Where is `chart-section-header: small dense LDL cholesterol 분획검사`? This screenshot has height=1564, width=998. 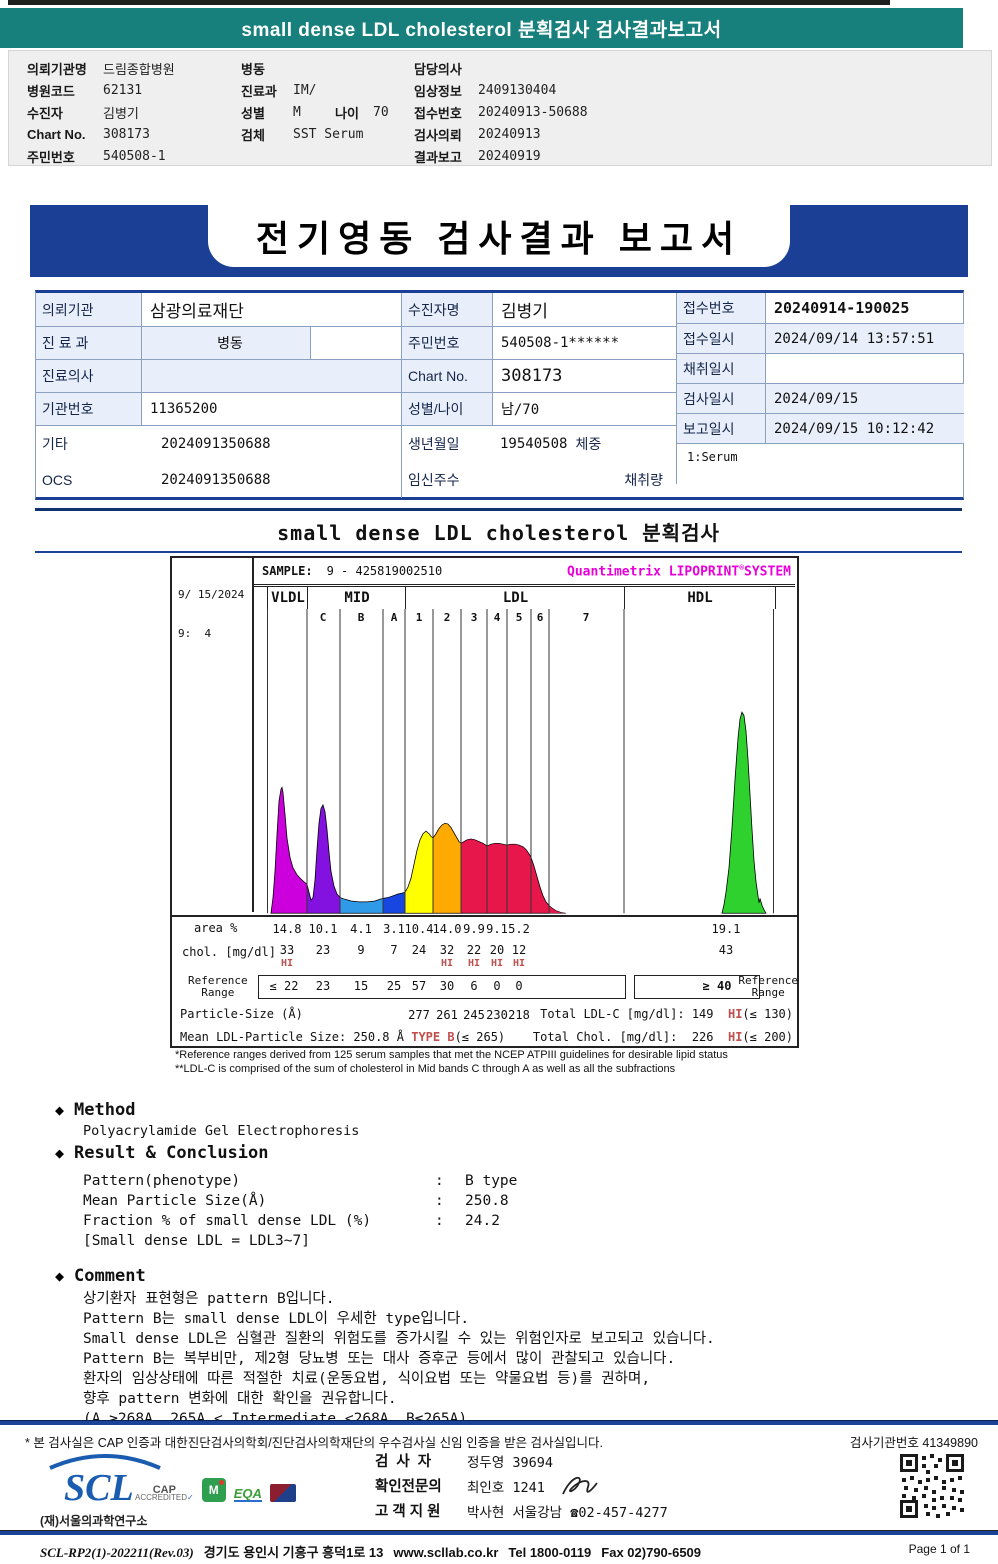
chart-section-header: small dense LDL cholesterol 분획검사 is located at coordinates (498, 530).